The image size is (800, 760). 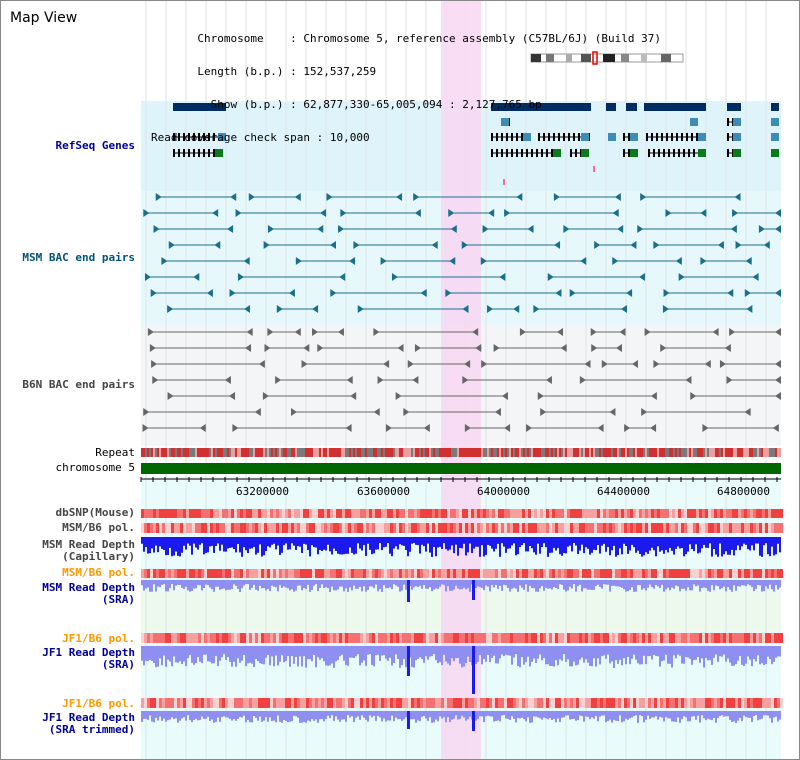 I want to click on msm-bac-track-label: MSM BAC end pairs, so click(x=78, y=257).